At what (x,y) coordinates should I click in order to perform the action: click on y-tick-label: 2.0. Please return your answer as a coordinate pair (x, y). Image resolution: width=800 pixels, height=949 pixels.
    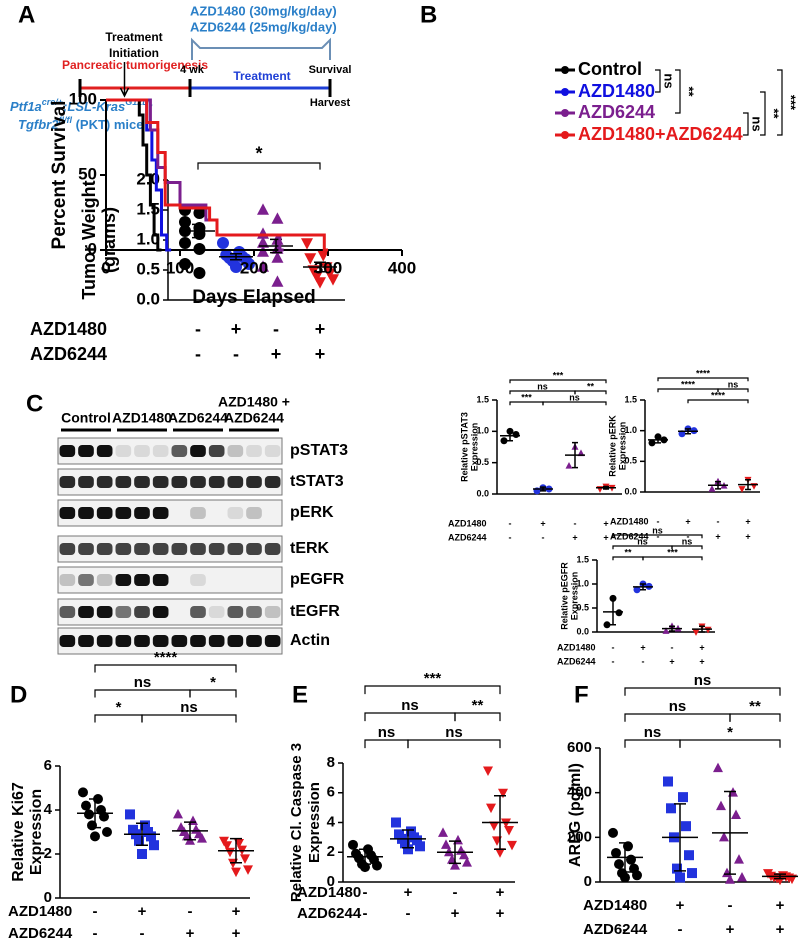
    Looking at the image, I should click on (148, 178).